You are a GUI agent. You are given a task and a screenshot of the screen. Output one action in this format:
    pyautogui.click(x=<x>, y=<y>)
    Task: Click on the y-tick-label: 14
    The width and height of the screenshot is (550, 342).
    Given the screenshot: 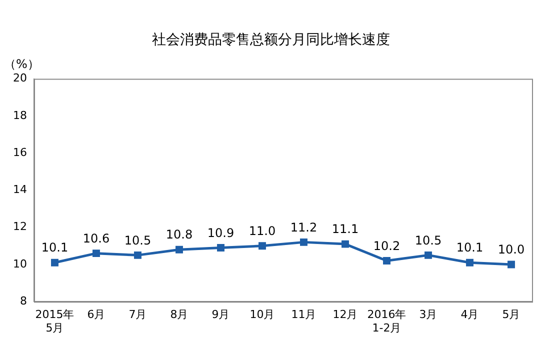 What is the action you would take?
    pyautogui.click(x=19, y=189)
    